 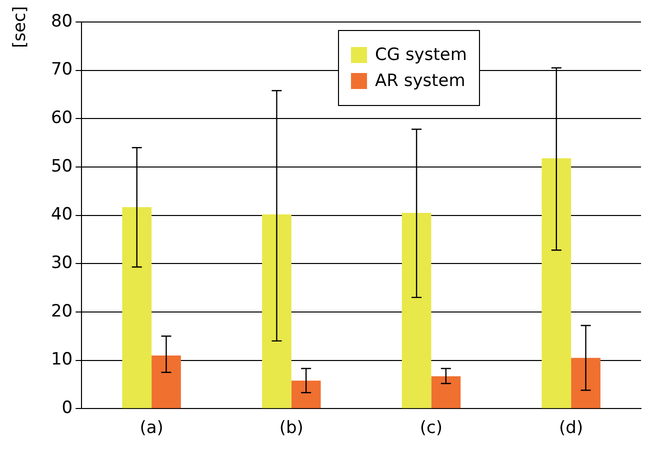 What do you see at coordinates (571, 428) in the screenshot?
I see `x-tick-label: (d)` at bounding box center [571, 428].